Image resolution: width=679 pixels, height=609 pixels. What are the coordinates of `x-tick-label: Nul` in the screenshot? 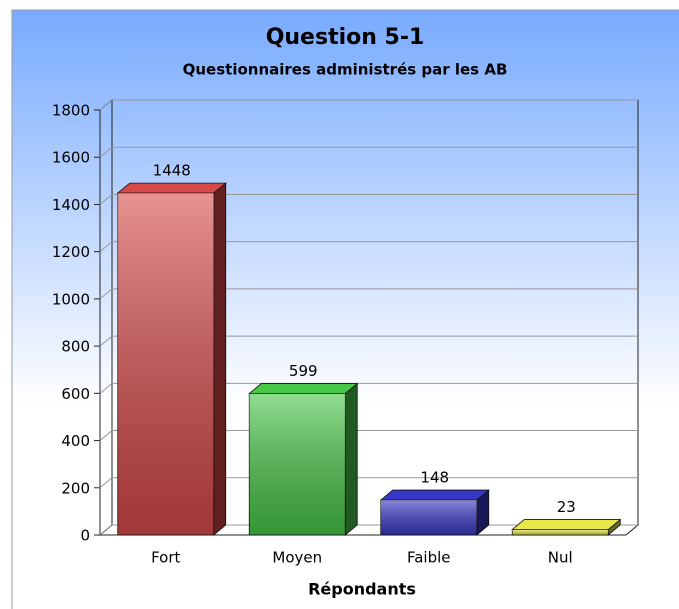 It's located at (560, 558).